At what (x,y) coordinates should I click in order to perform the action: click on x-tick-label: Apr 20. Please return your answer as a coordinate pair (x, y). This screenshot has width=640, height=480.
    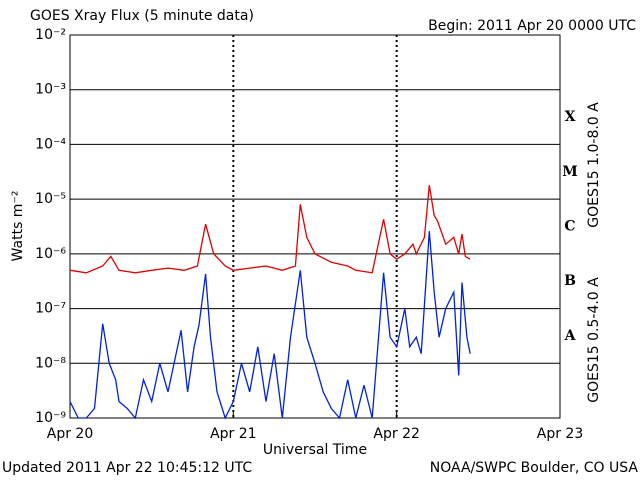
    Looking at the image, I should click on (70, 434).